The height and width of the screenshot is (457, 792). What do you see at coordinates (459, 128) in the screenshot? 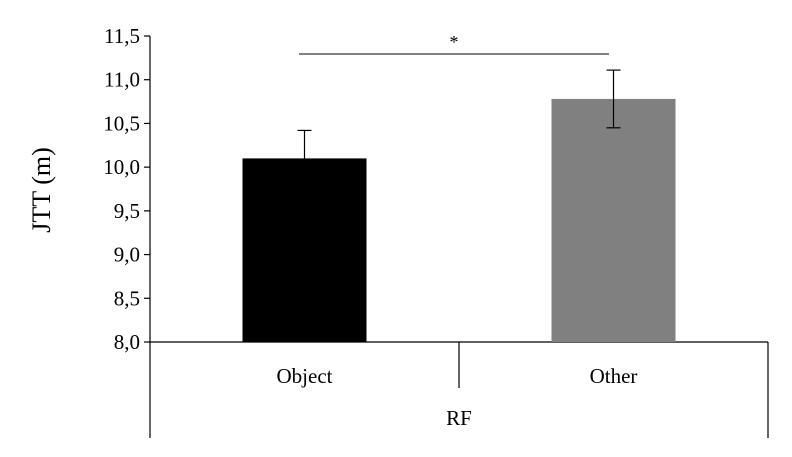
I see `error-bars` at bounding box center [459, 128].